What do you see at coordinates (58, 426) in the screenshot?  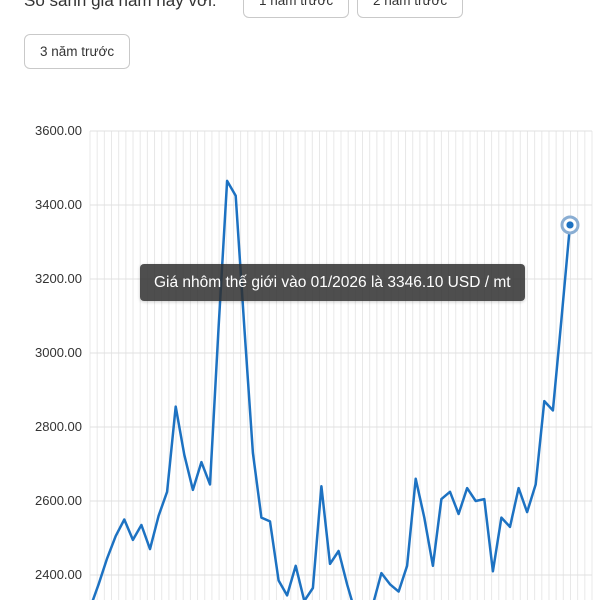 I see `y-axis-label: 2800.00` at bounding box center [58, 426].